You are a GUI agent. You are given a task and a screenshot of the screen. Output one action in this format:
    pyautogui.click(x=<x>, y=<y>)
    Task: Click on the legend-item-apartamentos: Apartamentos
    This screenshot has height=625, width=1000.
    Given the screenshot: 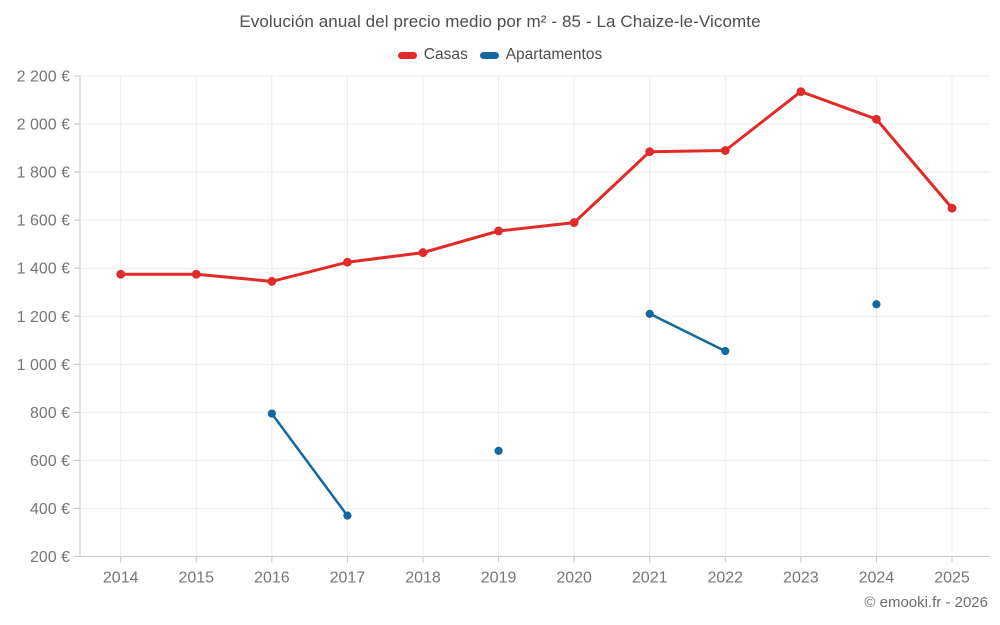 What is the action you would take?
    pyautogui.click(x=541, y=55)
    